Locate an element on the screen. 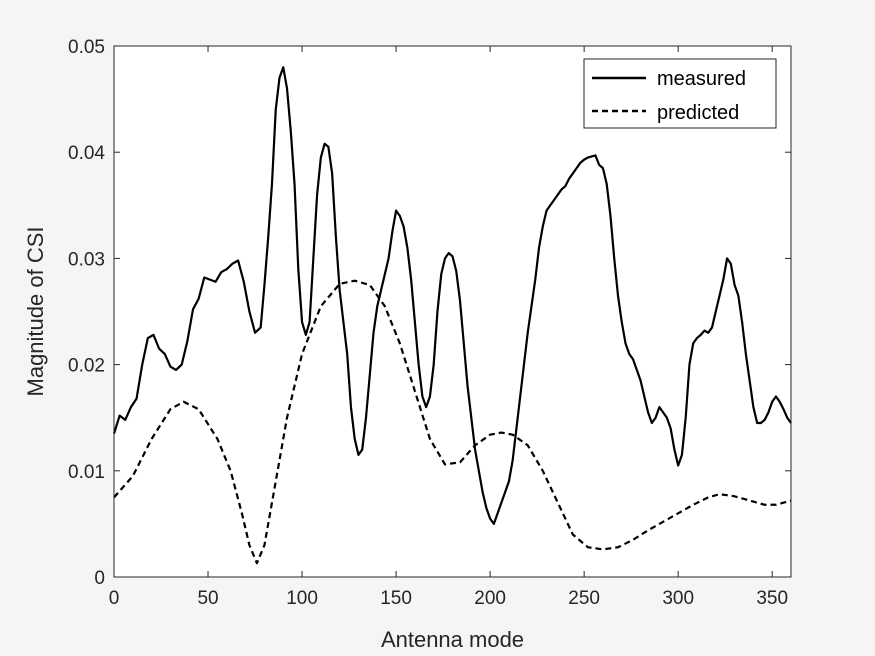 The image size is (875, 656). x-tick-label: 100 is located at coordinates (302, 598).